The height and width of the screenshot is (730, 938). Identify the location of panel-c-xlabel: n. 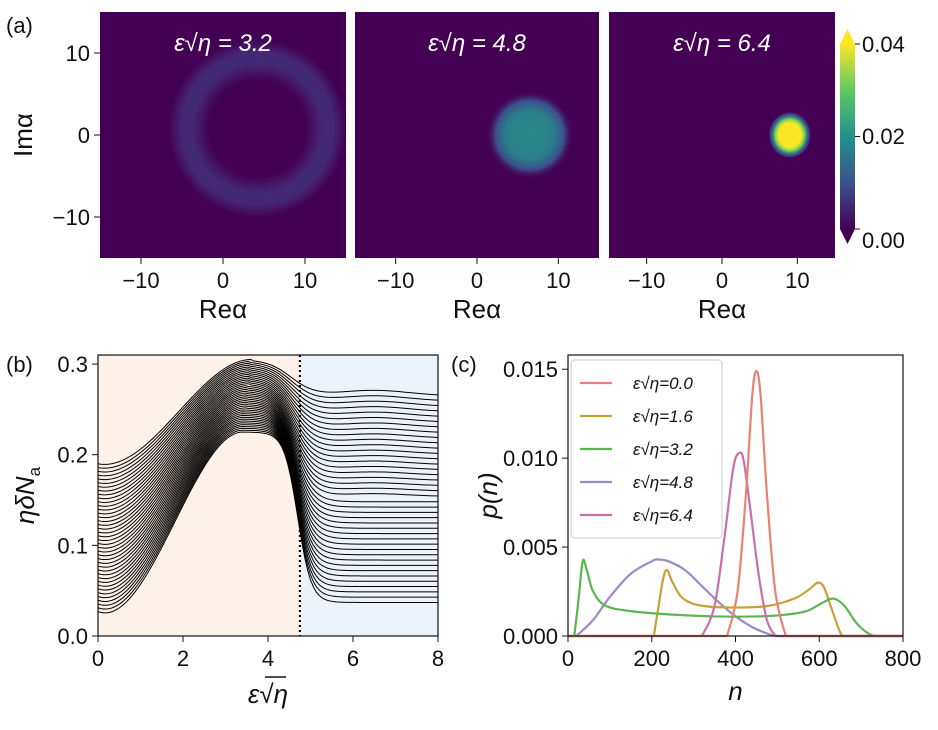
(735, 691).